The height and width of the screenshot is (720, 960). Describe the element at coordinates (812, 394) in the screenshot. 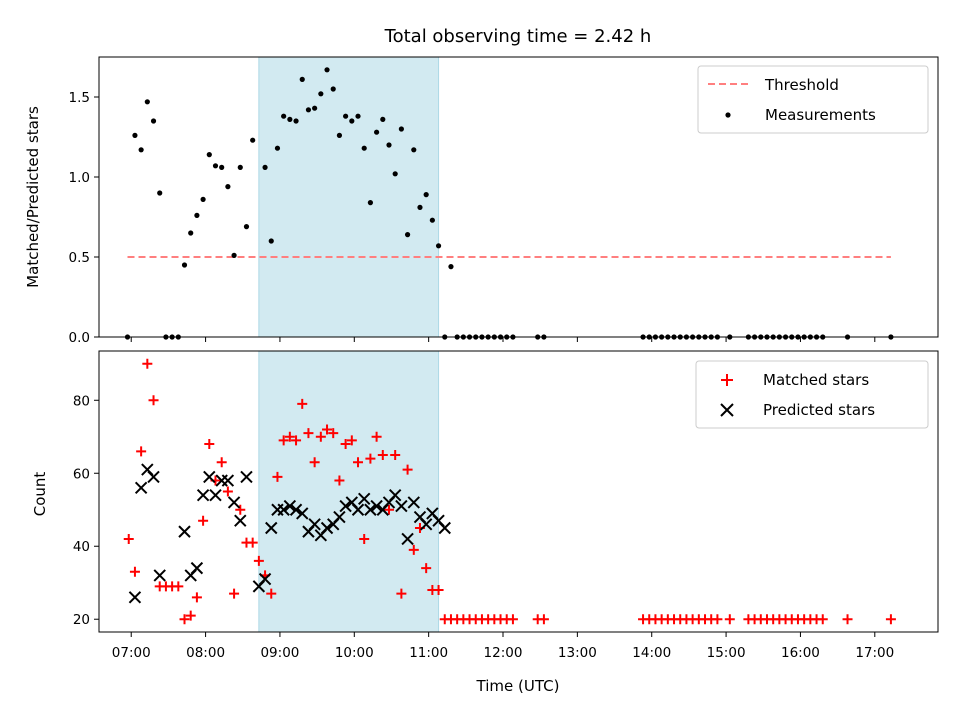

I see `bottom-legend-box` at that location.